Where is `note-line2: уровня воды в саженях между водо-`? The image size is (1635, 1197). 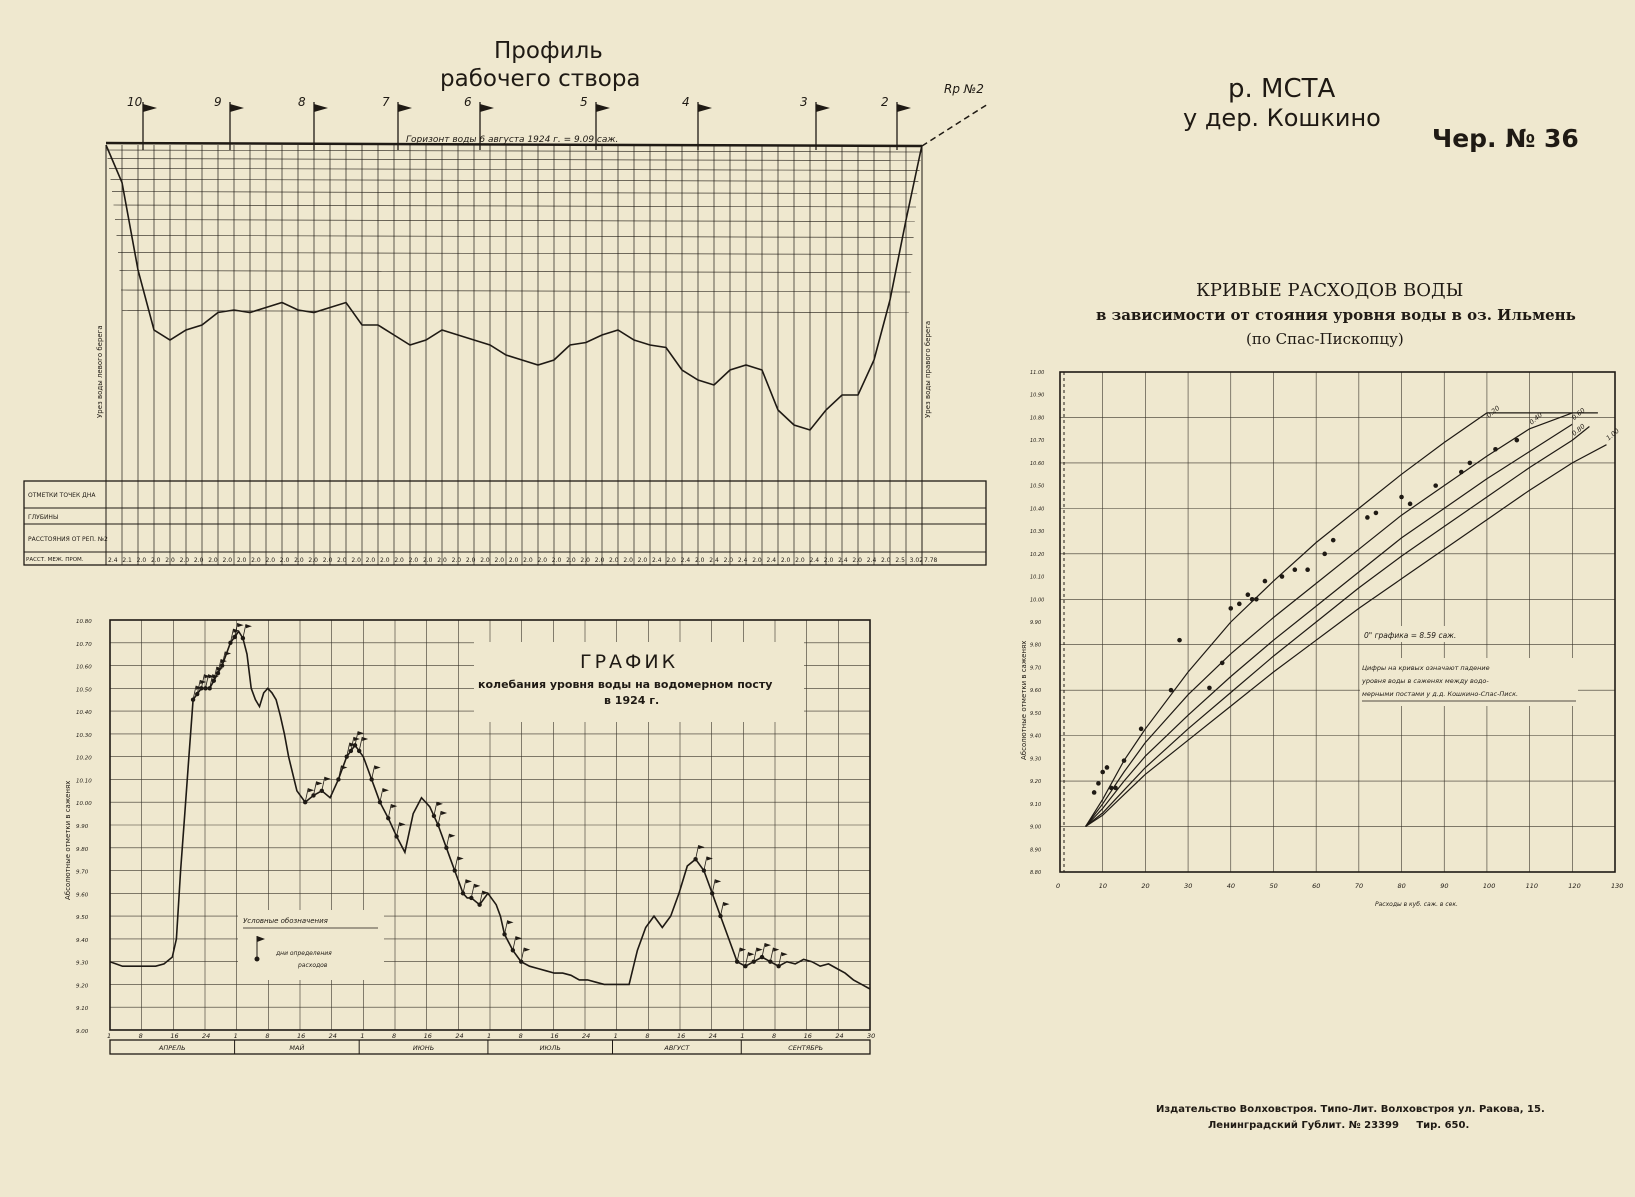
note-line2: уровня воды в саженях между водо- is located at coordinates (1425, 681).